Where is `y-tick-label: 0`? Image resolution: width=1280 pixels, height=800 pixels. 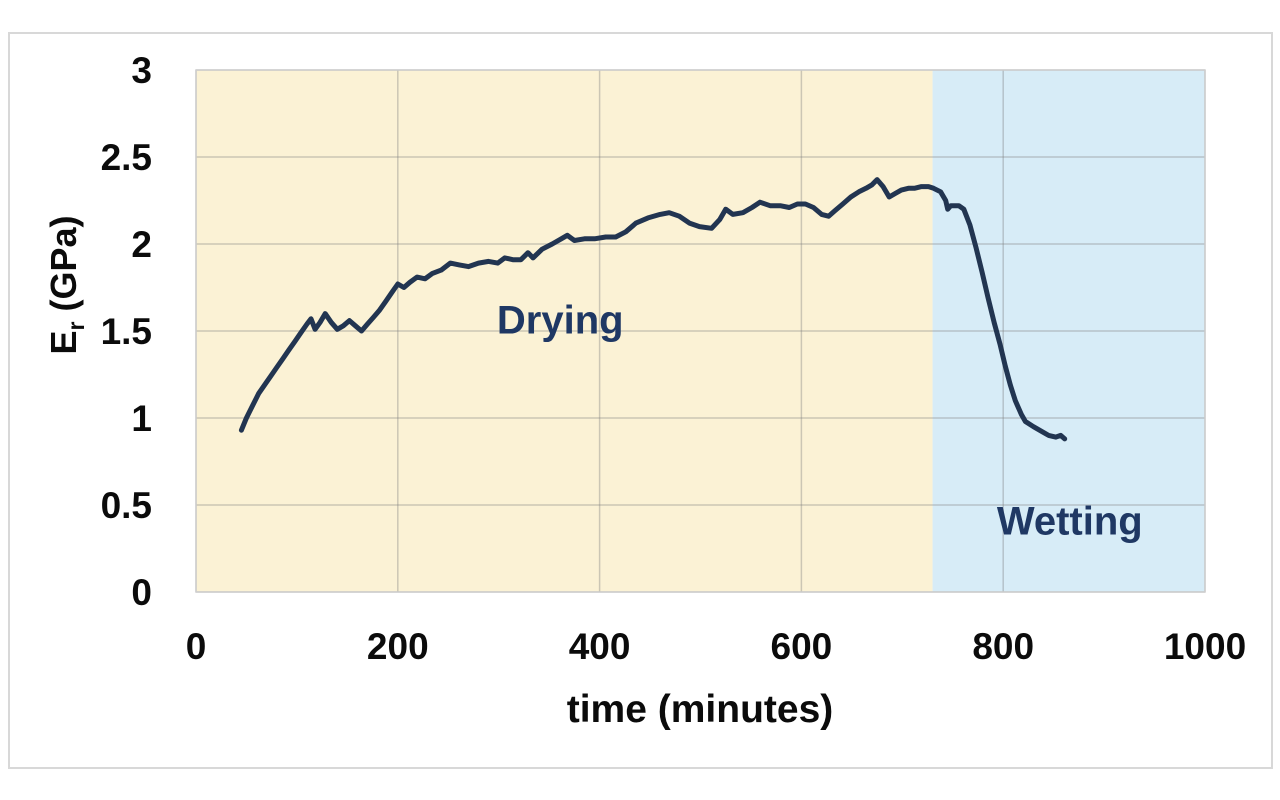 y-tick-label: 0 is located at coordinates (141, 592).